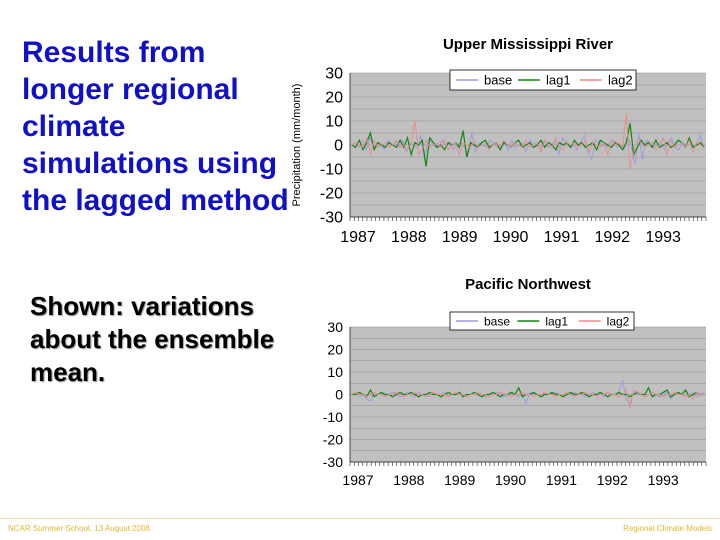 The width and height of the screenshot is (720, 540). What do you see at coordinates (335, 372) in the screenshot?
I see `chart2-y-tick-label: 10` at bounding box center [335, 372].